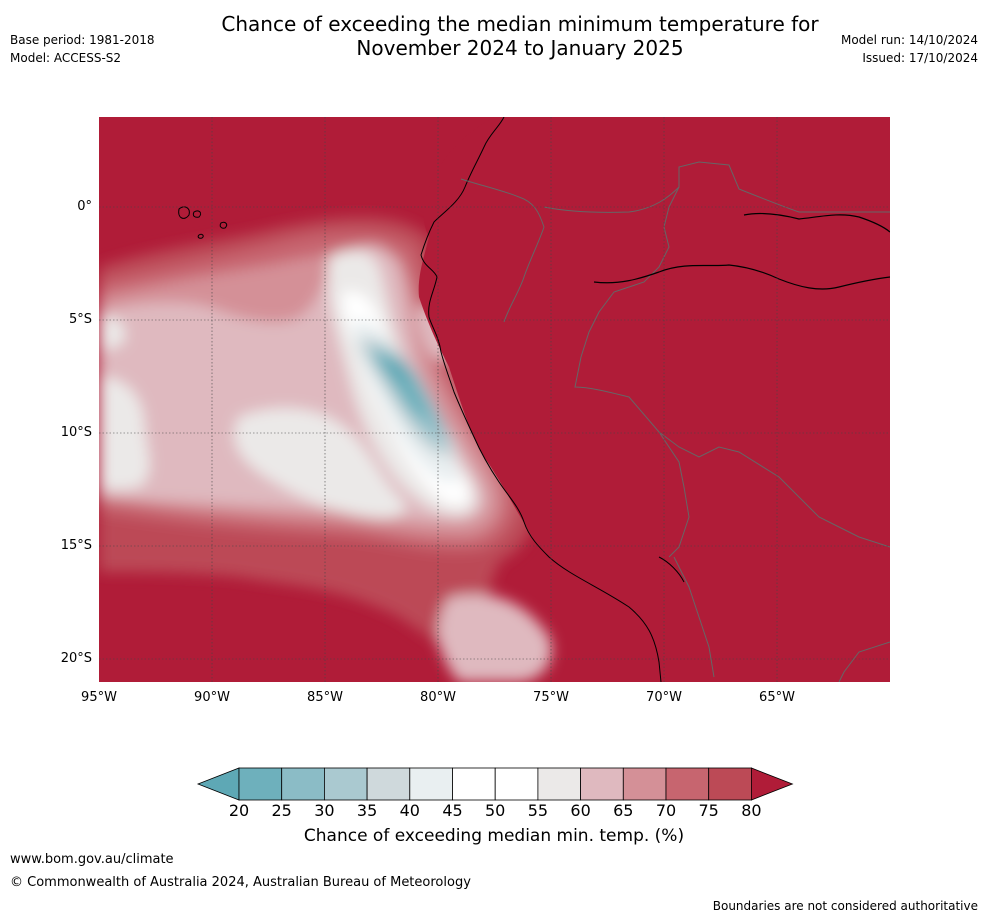 The width and height of the screenshot is (988, 919). What do you see at coordinates (84, 206) in the screenshot?
I see `lat-label-0: 0°` at bounding box center [84, 206].